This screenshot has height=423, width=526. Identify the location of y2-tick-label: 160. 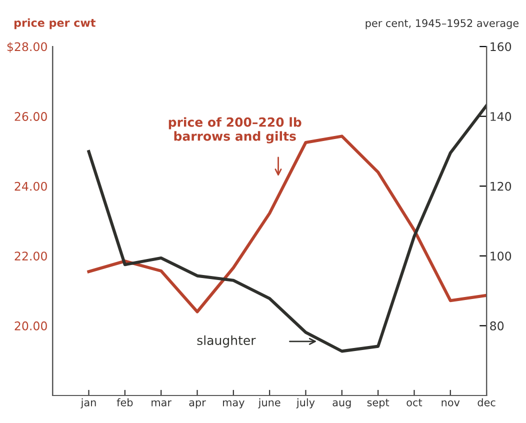
(501, 47).